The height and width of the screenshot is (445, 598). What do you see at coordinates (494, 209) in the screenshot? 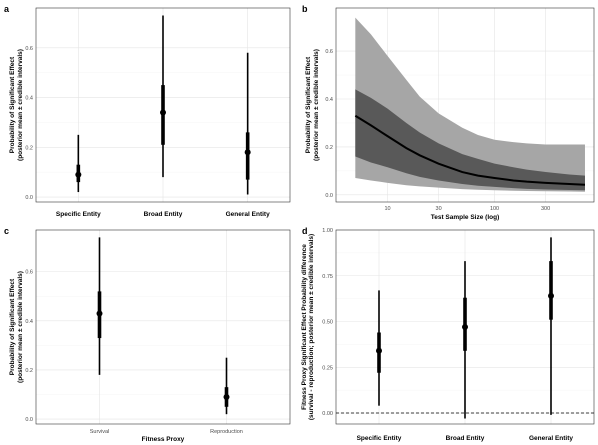
I see `x-tick-label: 100` at bounding box center [494, 209].